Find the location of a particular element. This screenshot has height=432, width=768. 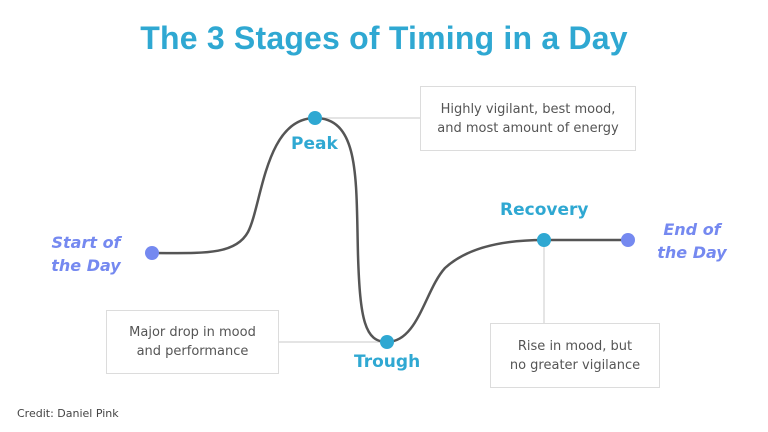

recovery-point-dot is located at coordinates (544, 240).